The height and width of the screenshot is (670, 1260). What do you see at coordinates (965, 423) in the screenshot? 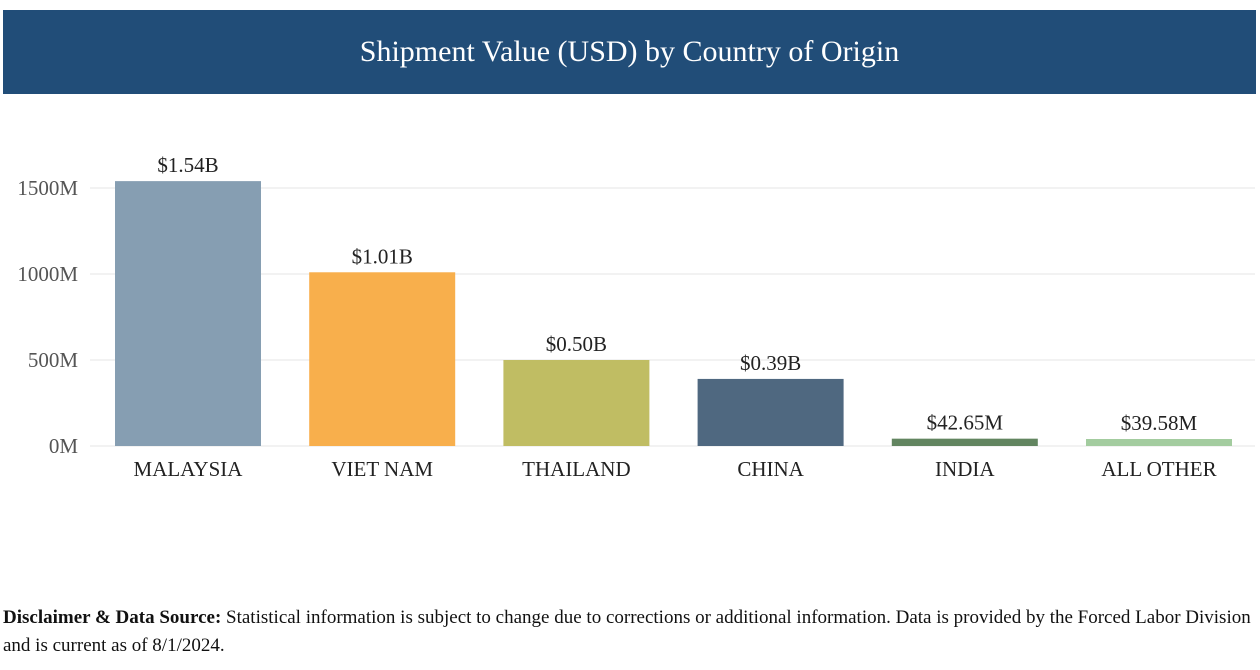
I see `data-label: $42.65M` at bounding box center [965, 423].